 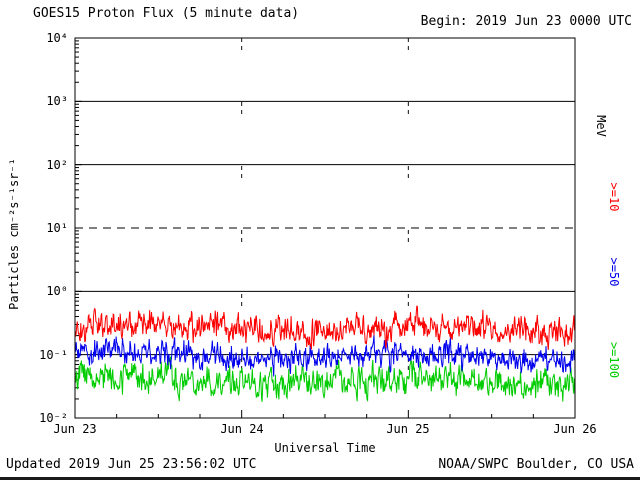 I want to click on y-axis-tick-label: 10⁰, so click(x=57, y=291).